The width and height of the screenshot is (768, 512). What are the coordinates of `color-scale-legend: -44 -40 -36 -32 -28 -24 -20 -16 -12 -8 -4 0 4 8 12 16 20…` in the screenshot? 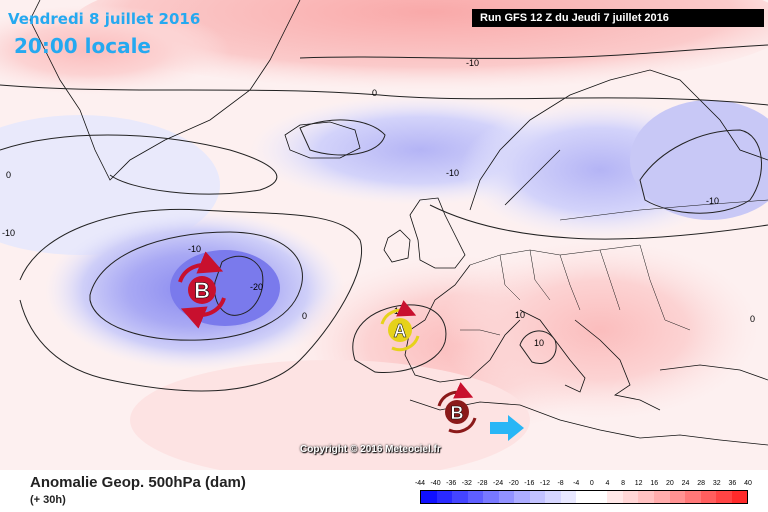 It's located at (583, 494).